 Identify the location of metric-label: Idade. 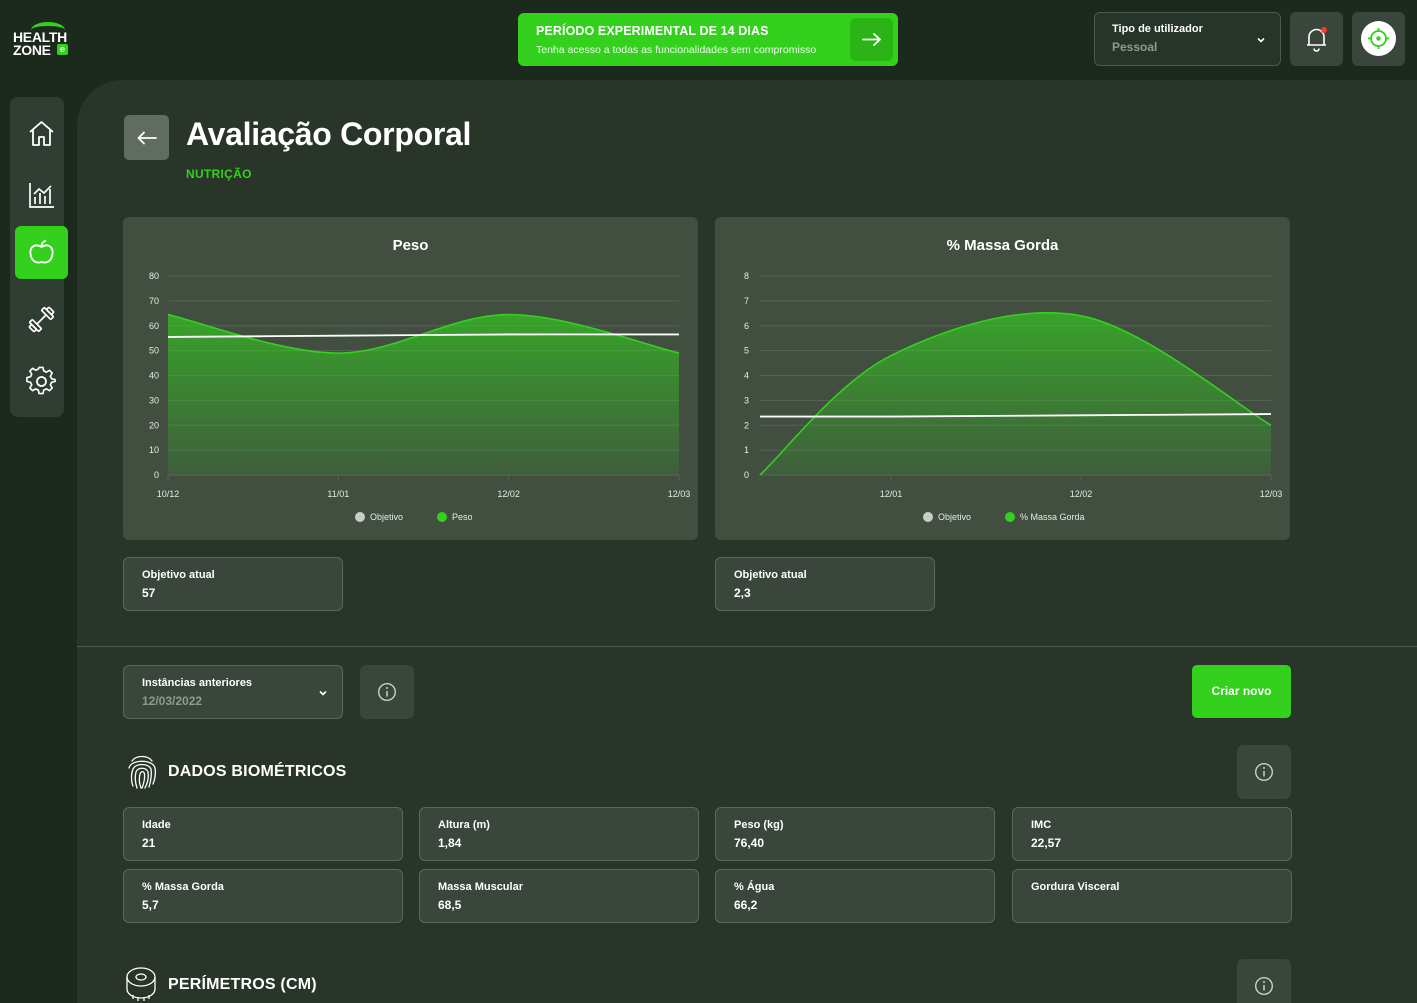
(156, 825).